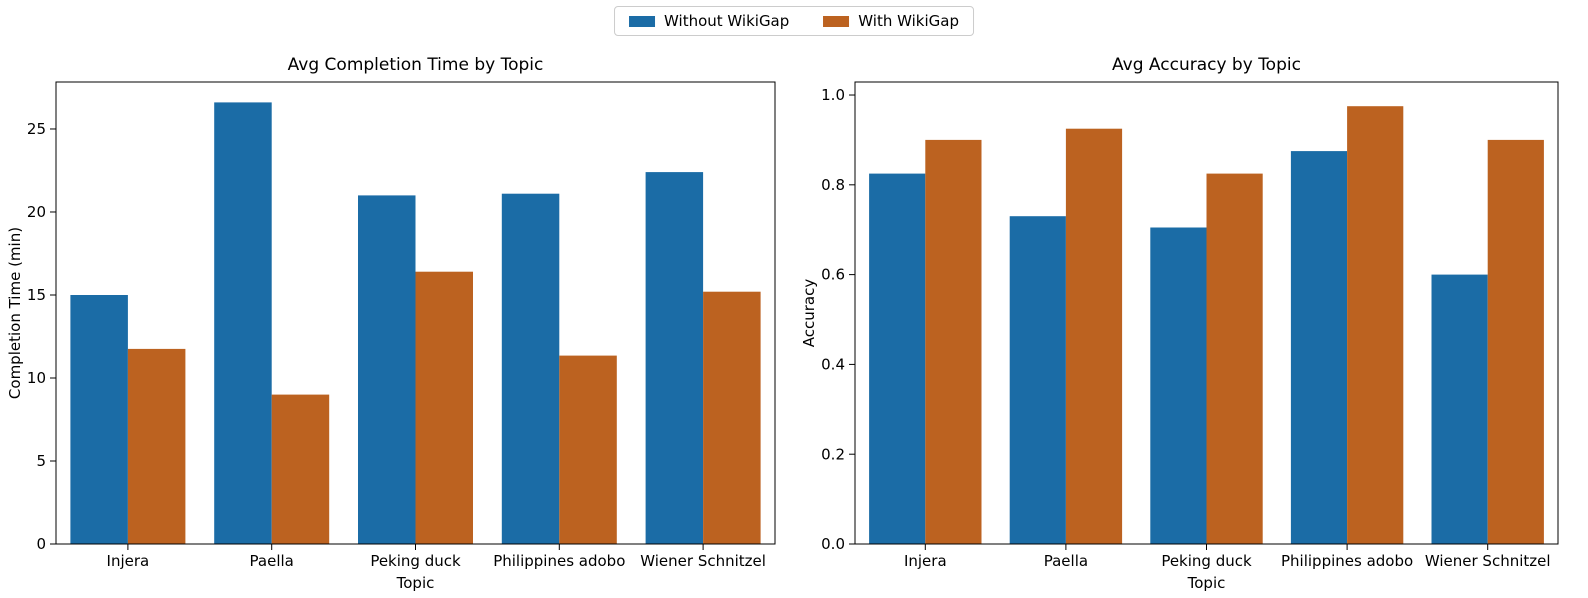  I want to click on chart-title: Avg Accuracy by Topic, so click(1206, 65).